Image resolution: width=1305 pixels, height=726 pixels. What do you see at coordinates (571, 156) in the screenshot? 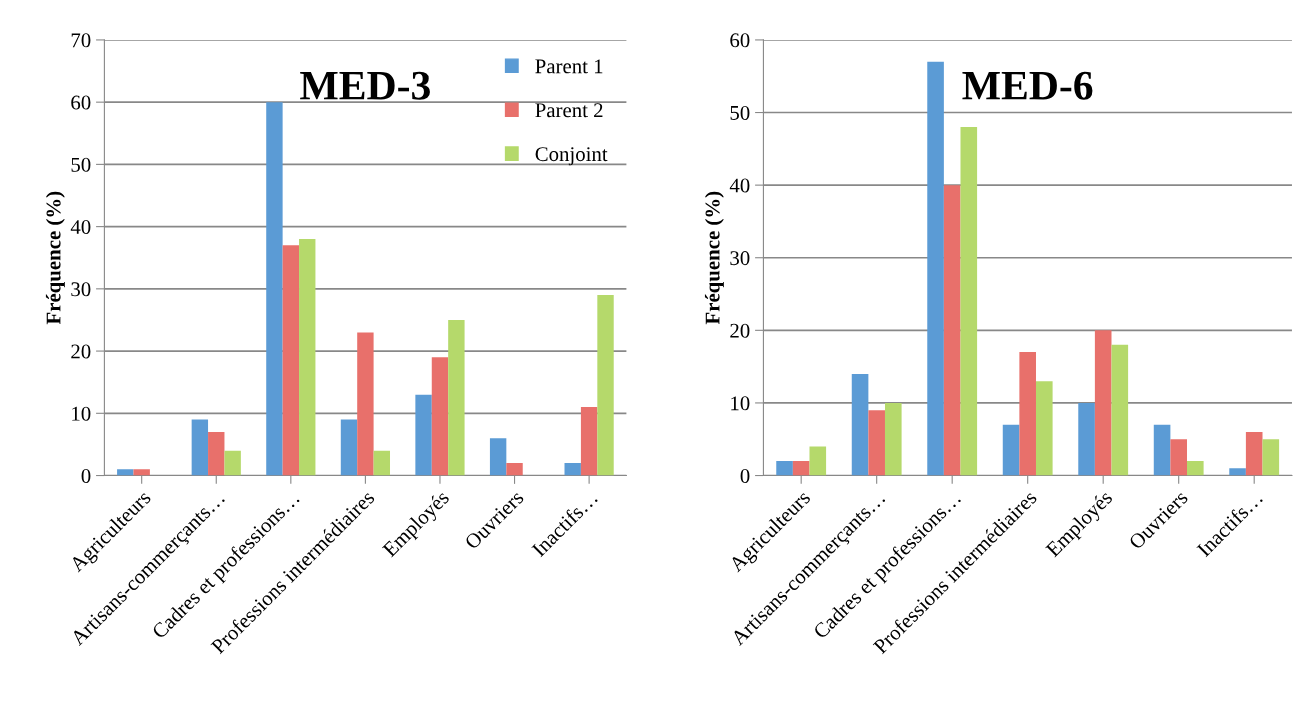
I see `legend-label: Conjoint` at bounding box center [571, 156].